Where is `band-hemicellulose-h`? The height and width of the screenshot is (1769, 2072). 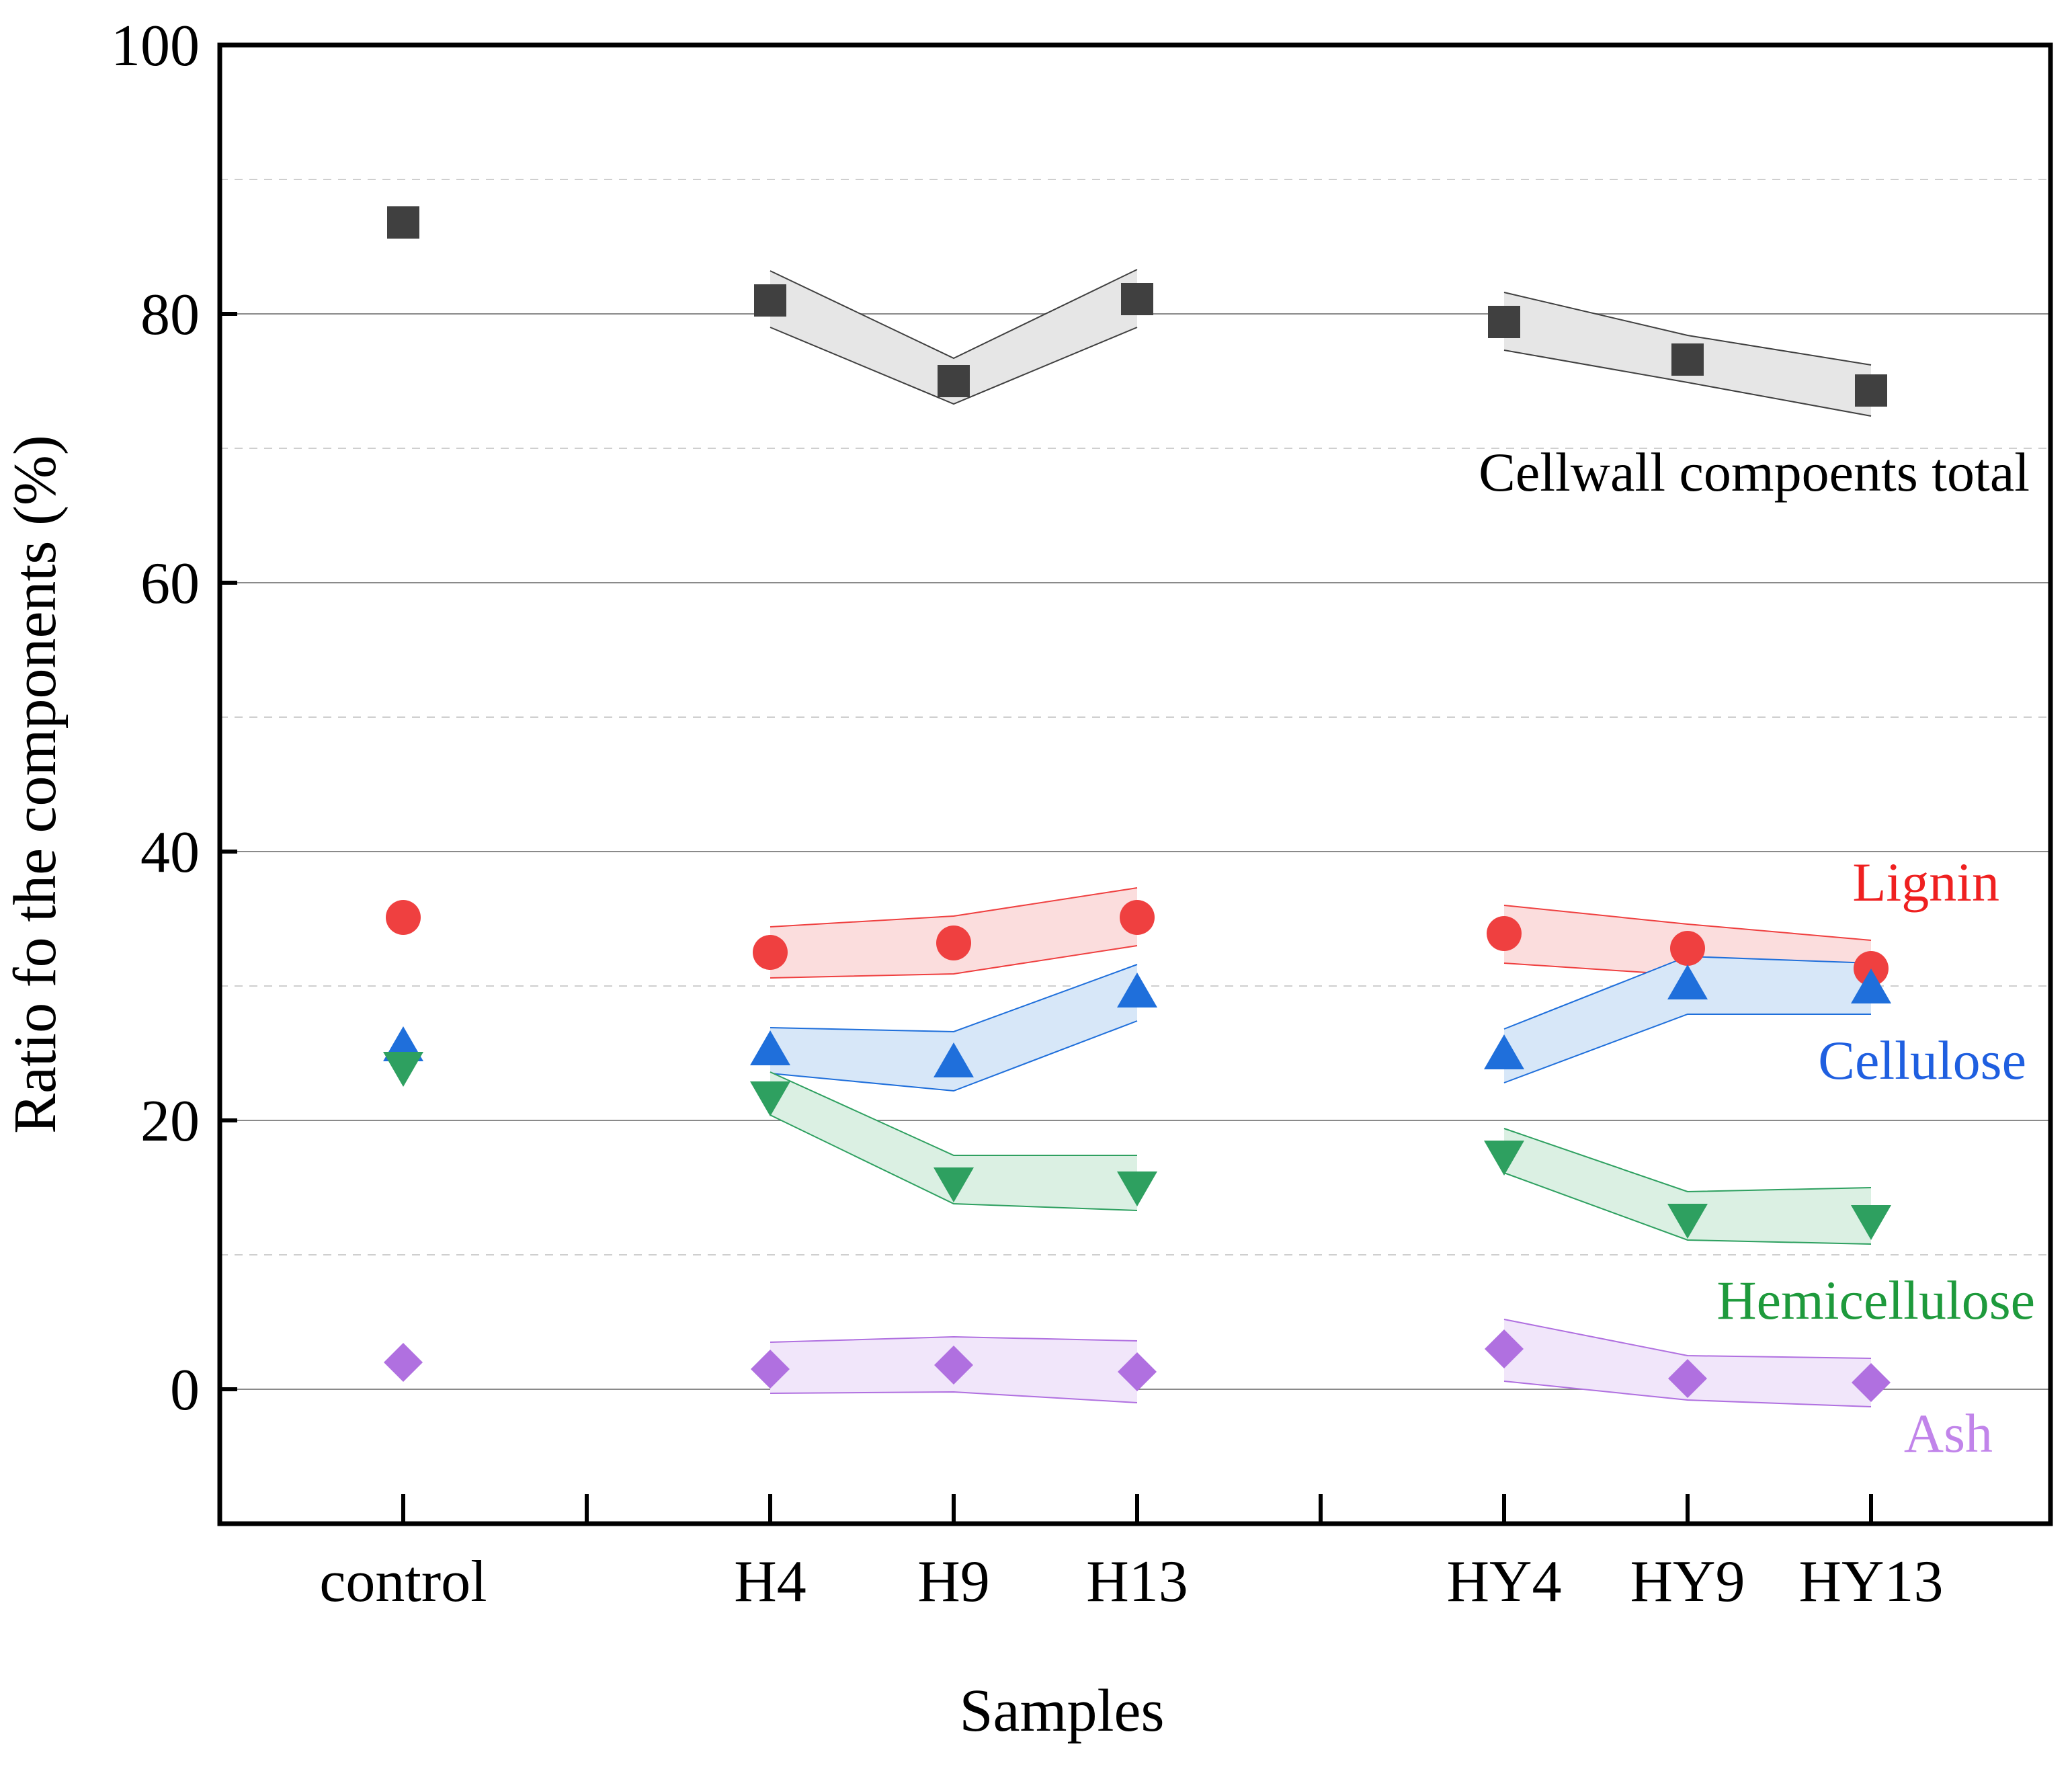
band-hemicellulose-h is located at coordinates (953, 1141).